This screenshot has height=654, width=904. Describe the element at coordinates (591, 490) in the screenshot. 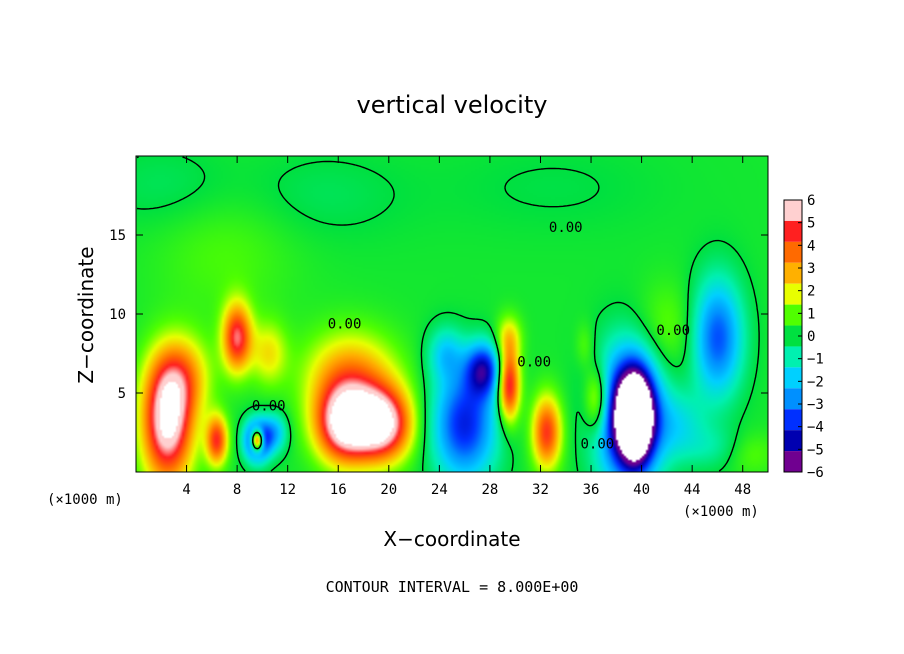

I see `x-tick-label: 36` at that location.